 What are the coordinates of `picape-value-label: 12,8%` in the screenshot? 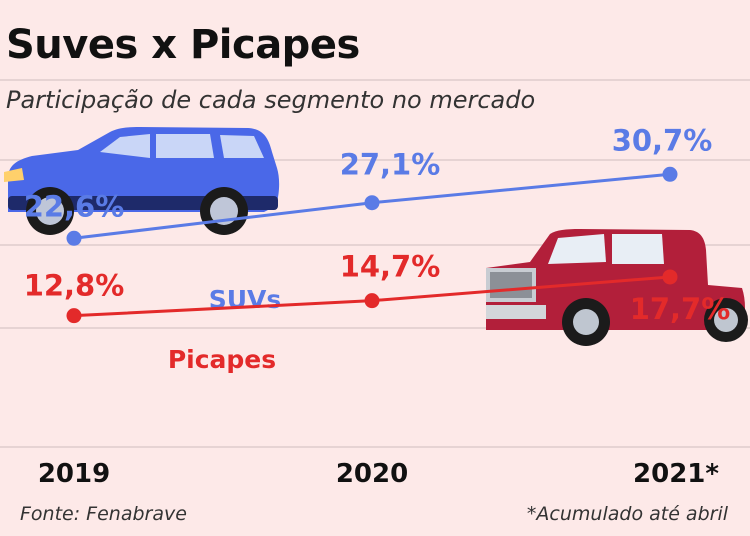 It's located at (74, 286).